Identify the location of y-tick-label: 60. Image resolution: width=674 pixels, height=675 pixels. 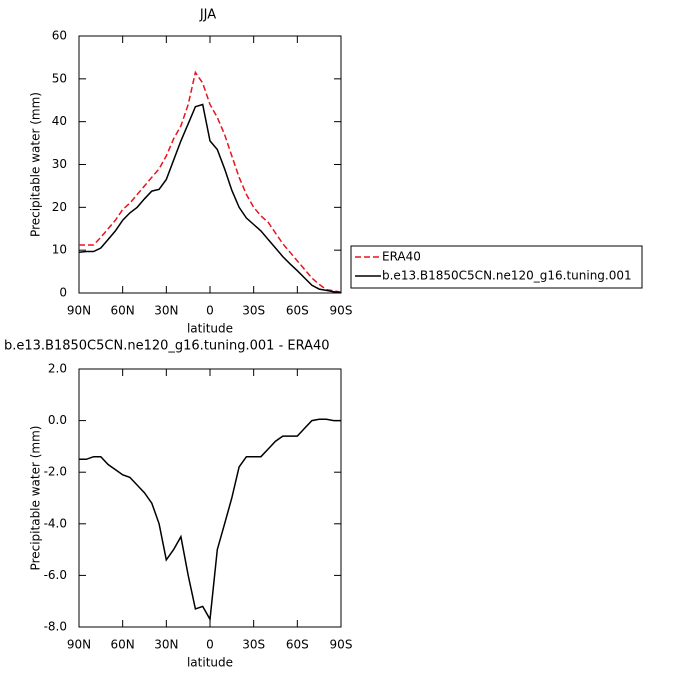
(59, 36).